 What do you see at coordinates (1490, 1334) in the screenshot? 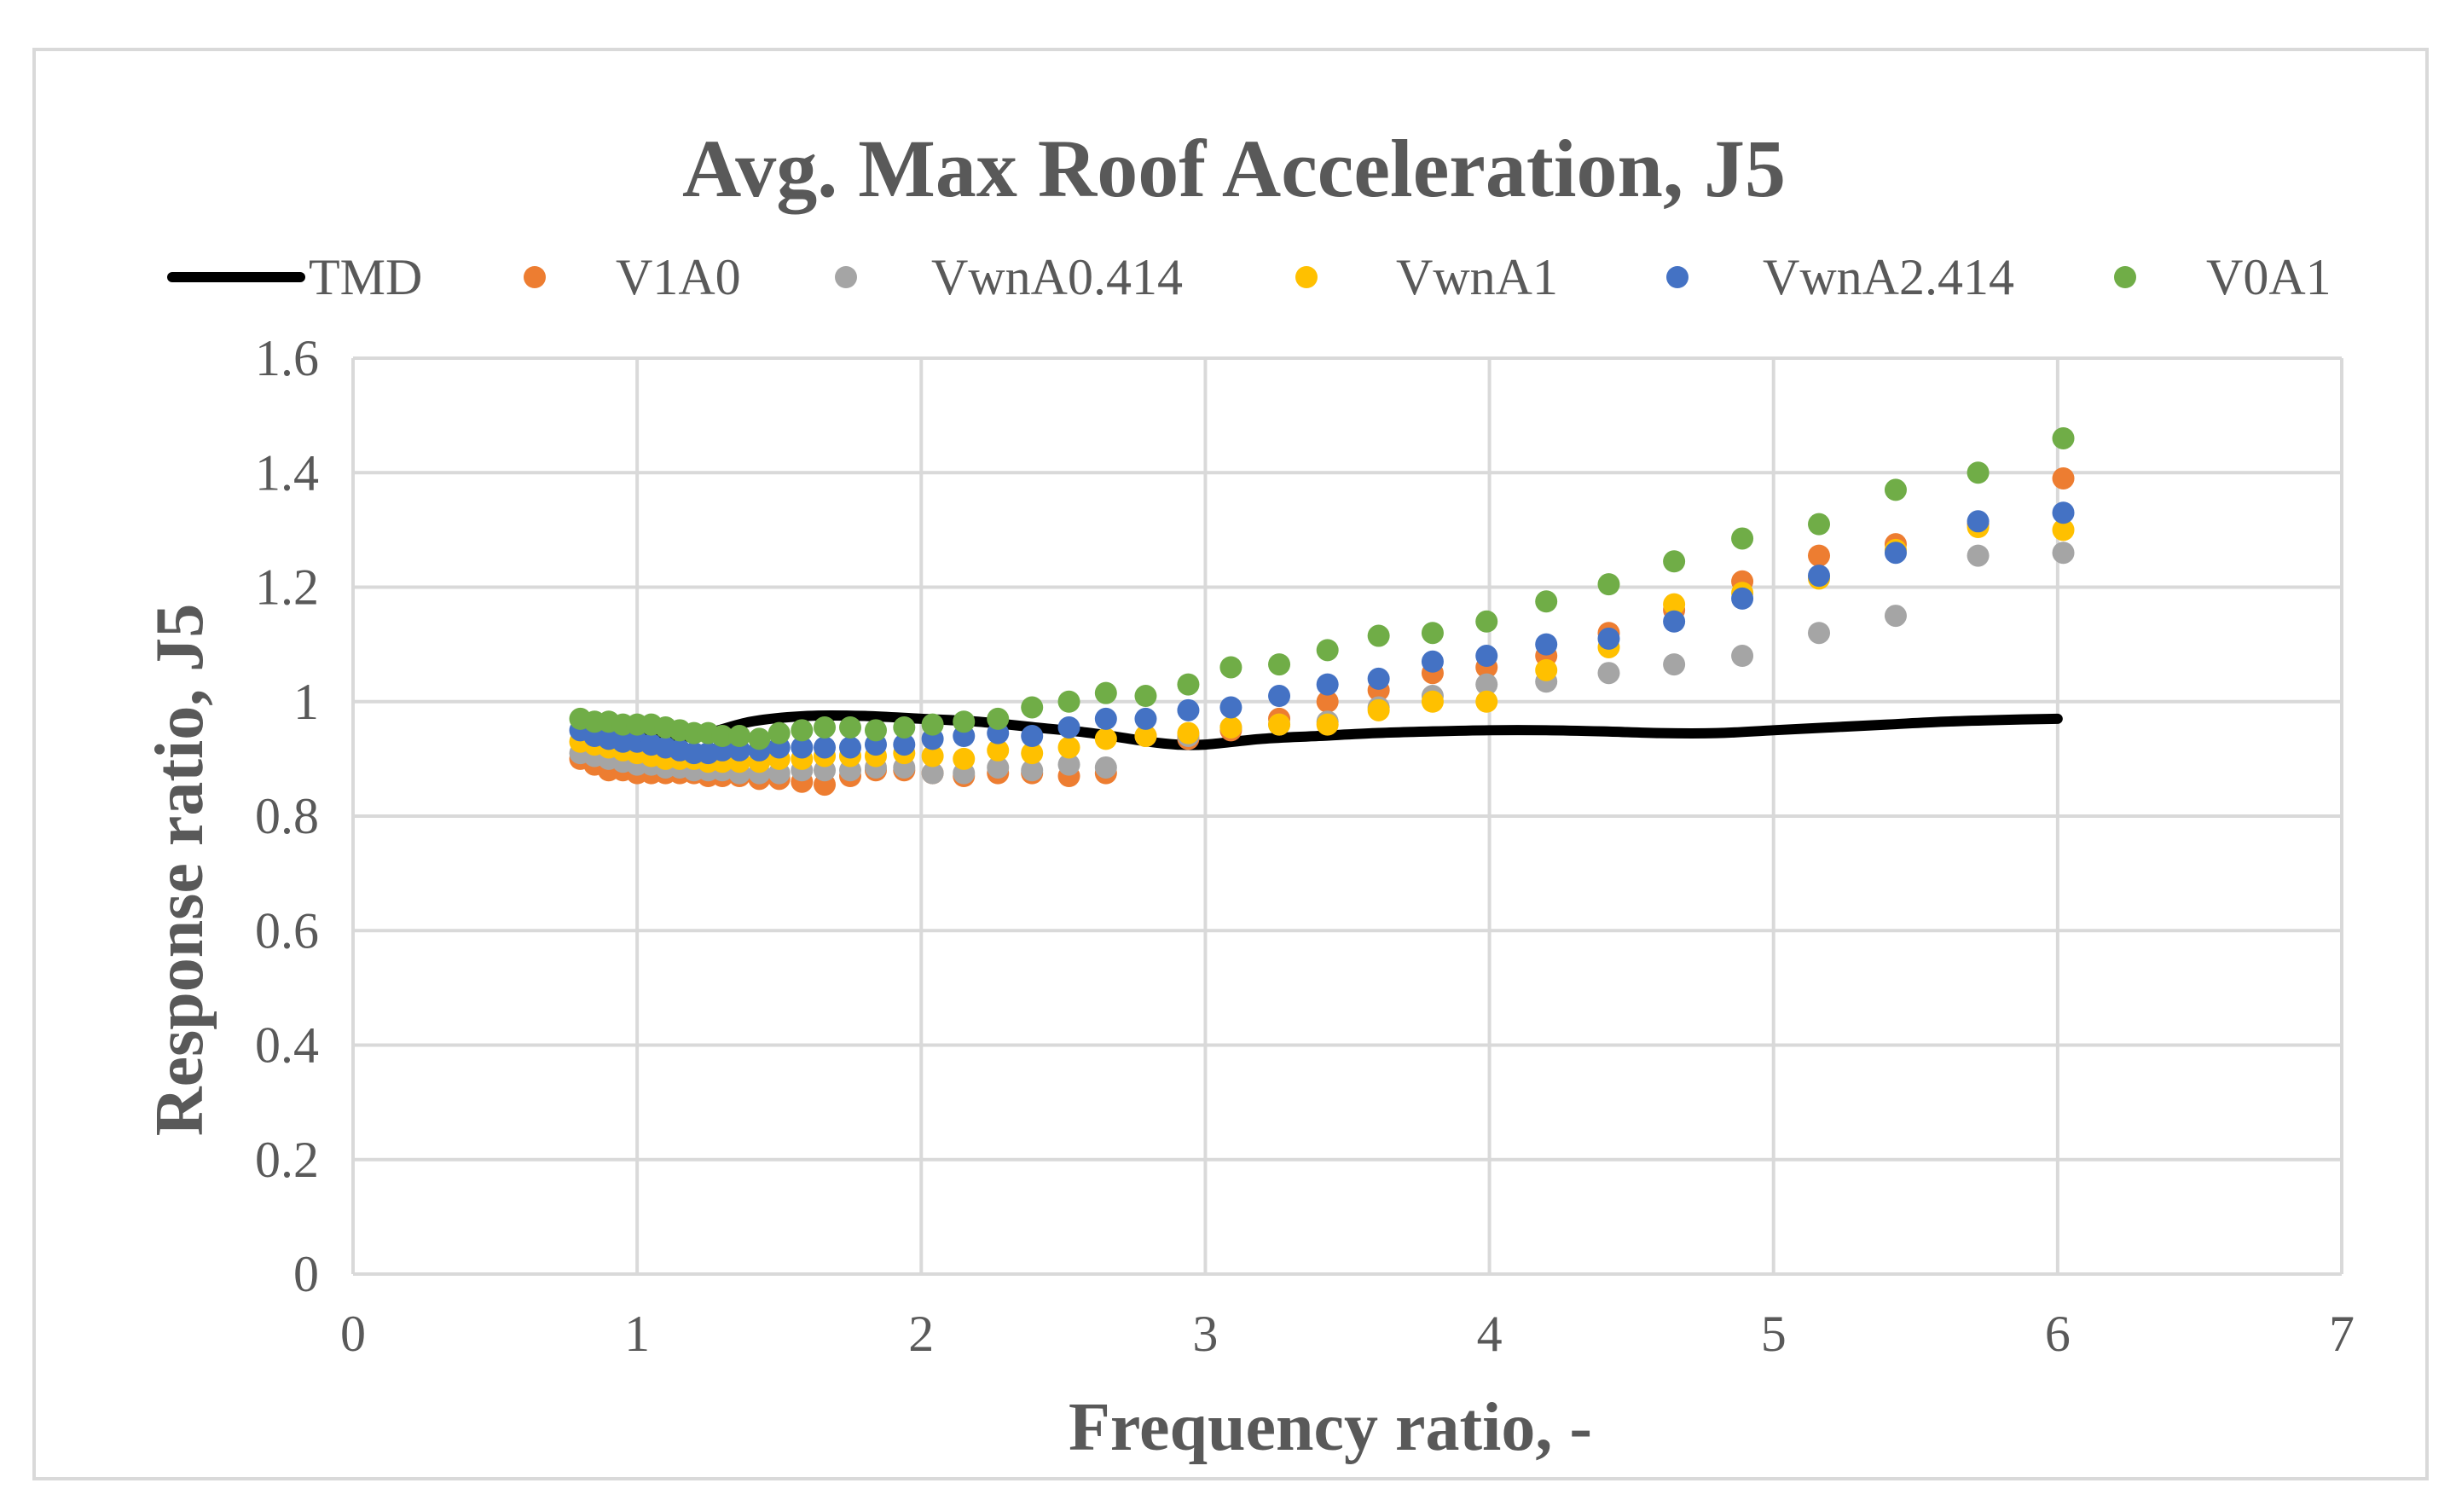
I see `x-tick-label: 4` at bounding box center [1490, 1334].